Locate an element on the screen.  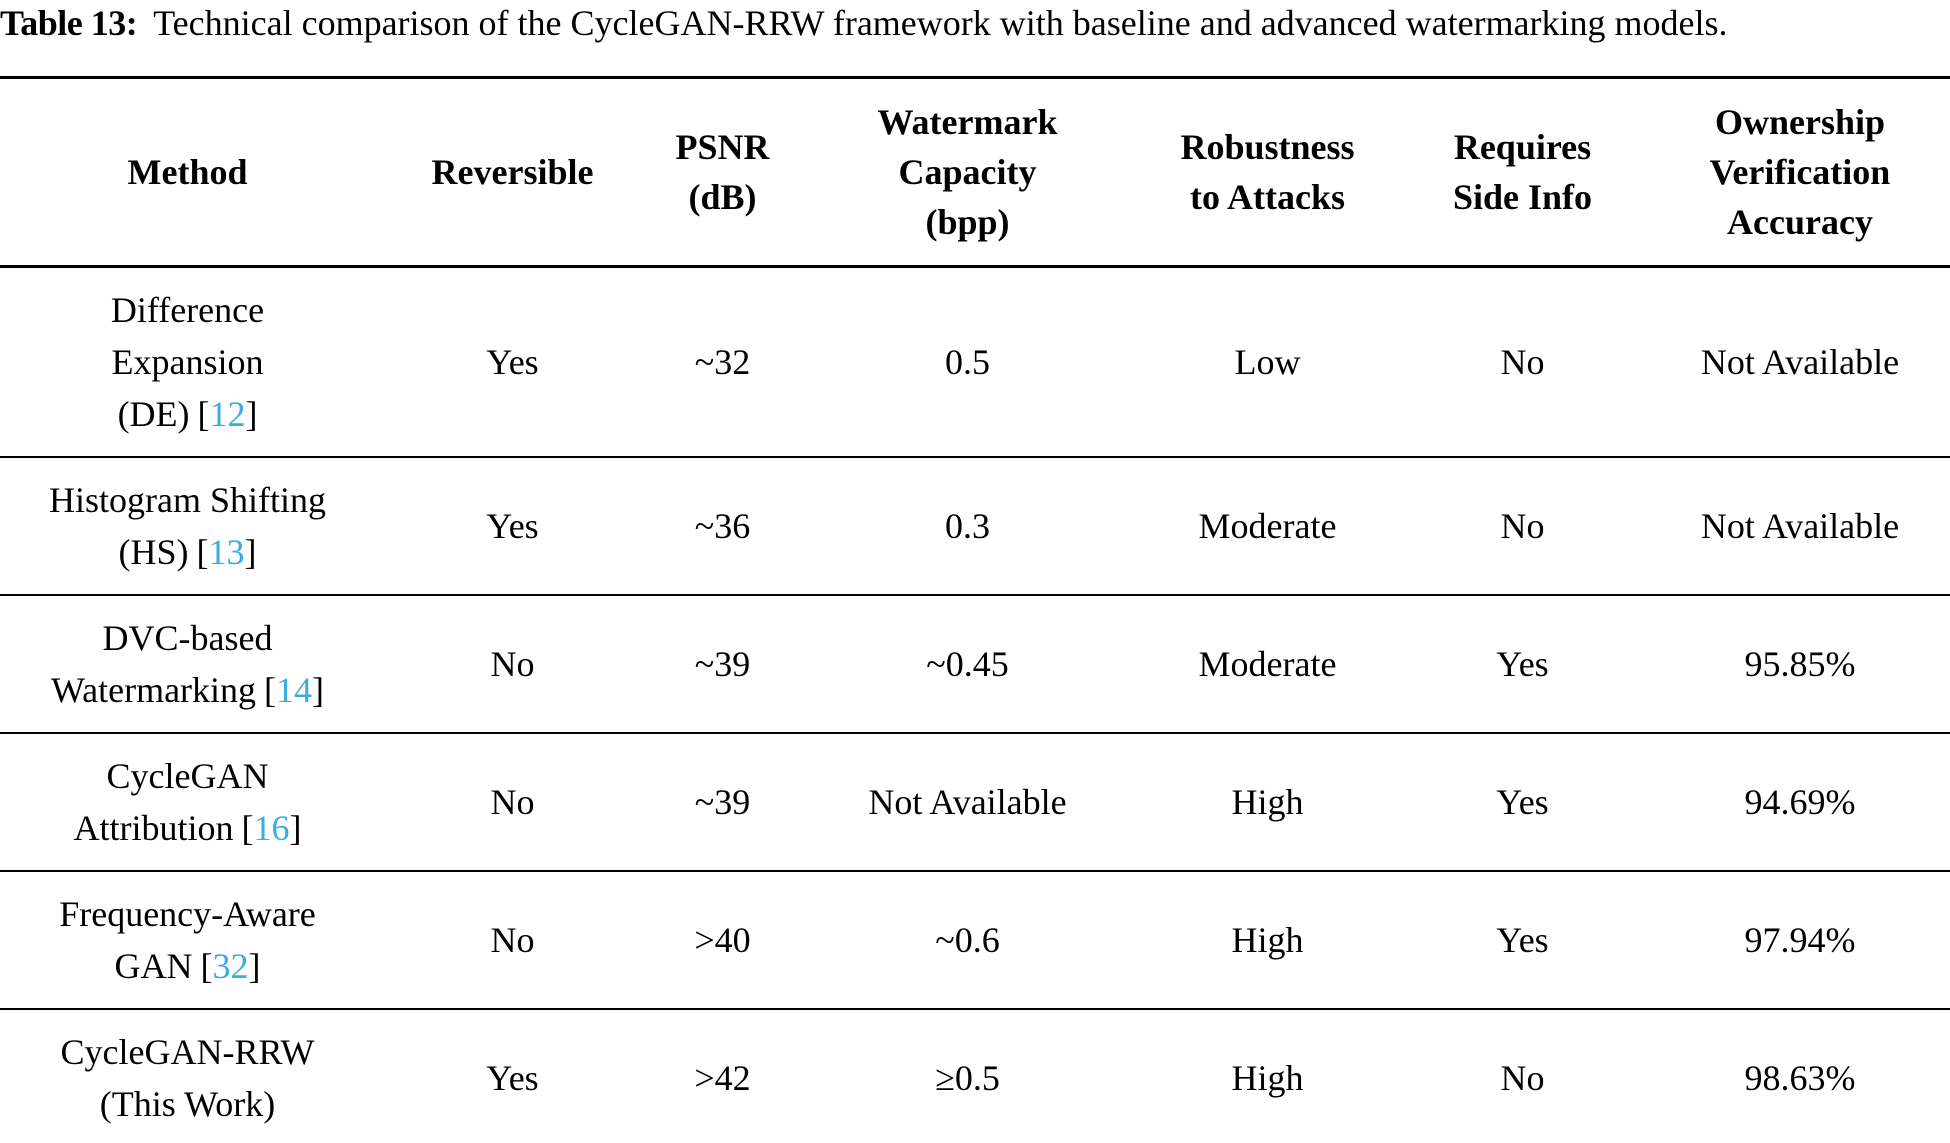
robustness-cell: Low is located at coordinates (1267, 362).